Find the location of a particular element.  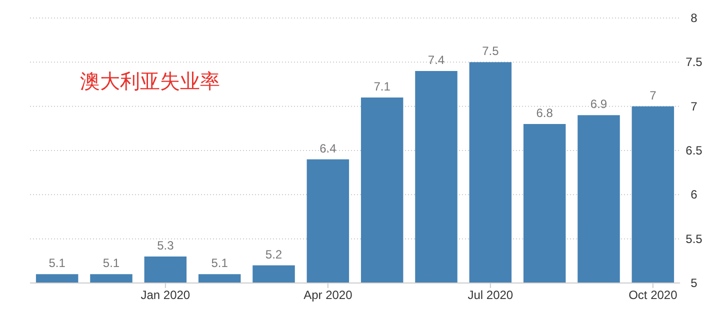

data-label: 7 is located at coordinates (653, 95).